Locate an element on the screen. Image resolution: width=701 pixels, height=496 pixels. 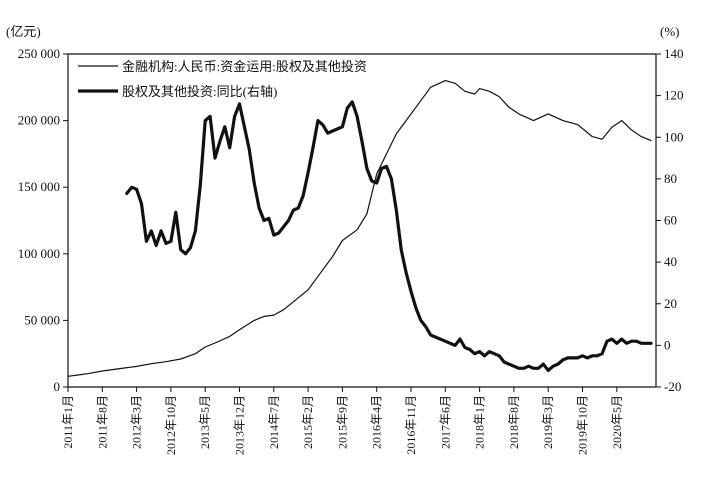
right-tick-label: 120 is located at coordinates (674, 95).